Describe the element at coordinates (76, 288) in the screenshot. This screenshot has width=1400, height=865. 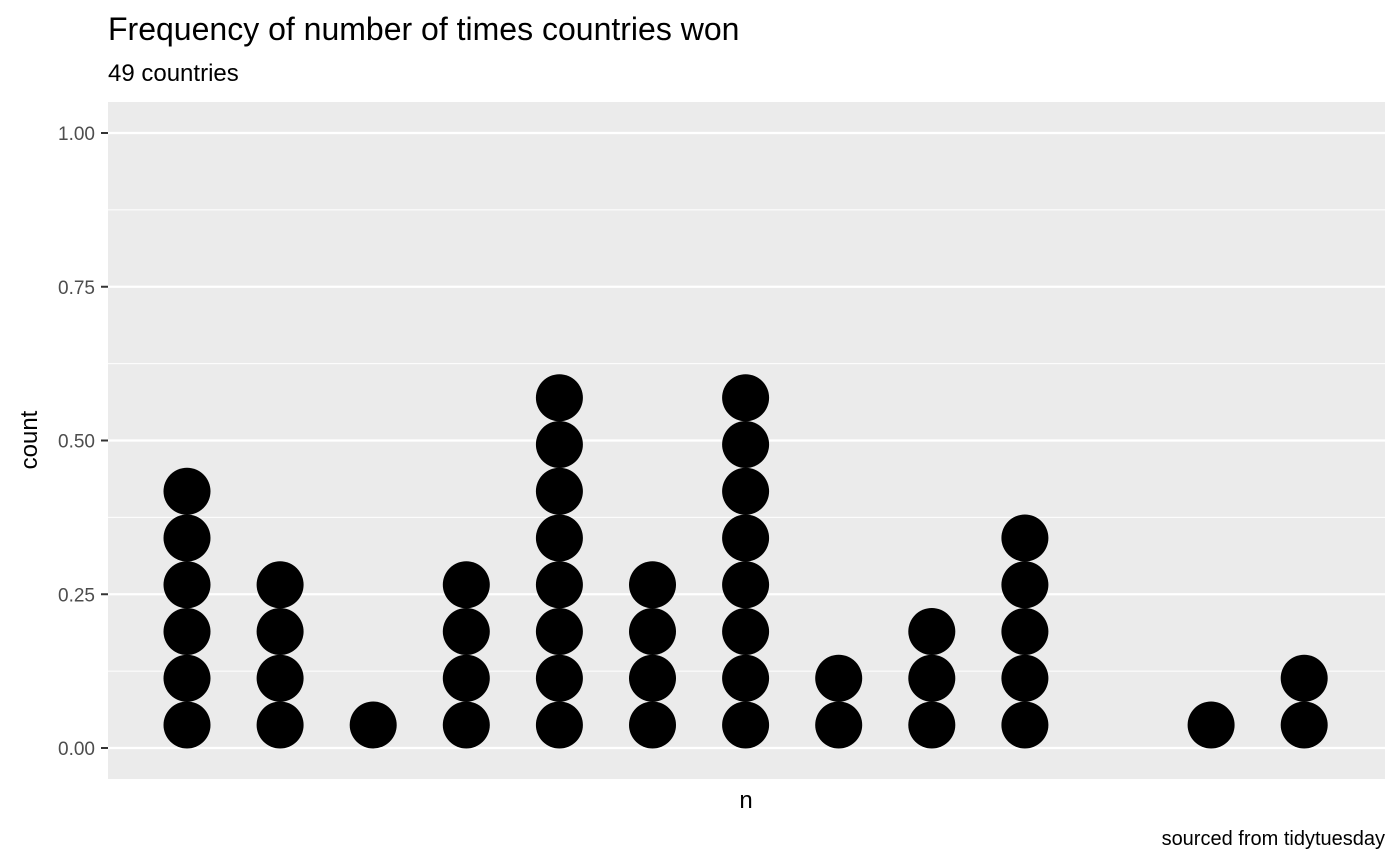
I see `y-tick-label: 0.75` at that location.